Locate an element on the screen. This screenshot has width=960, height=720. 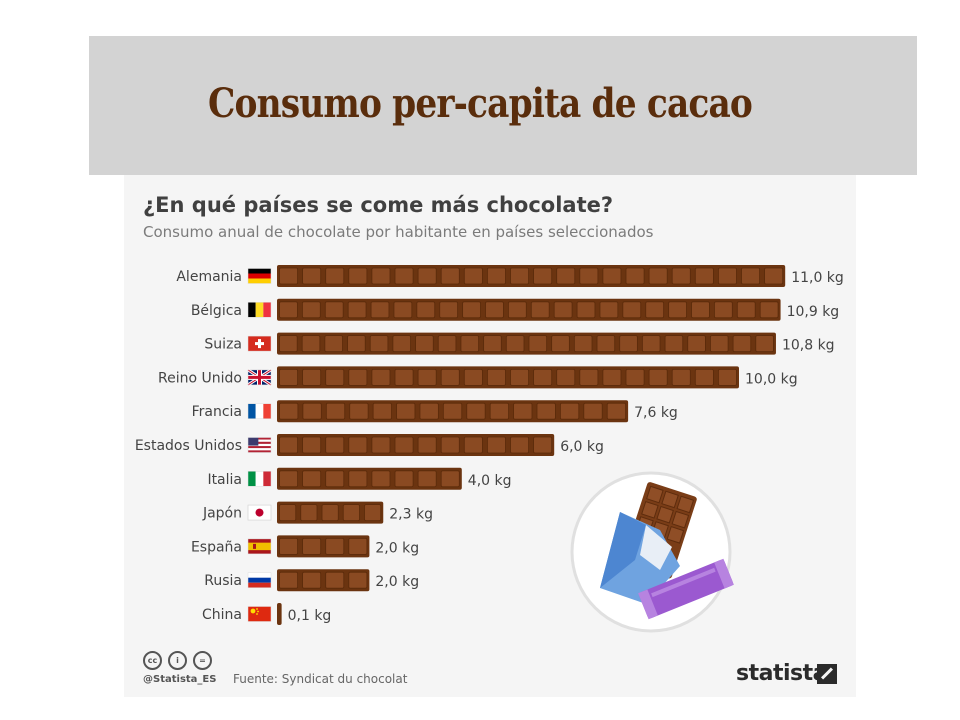
country-label: España is located at coordinates (216, 547).